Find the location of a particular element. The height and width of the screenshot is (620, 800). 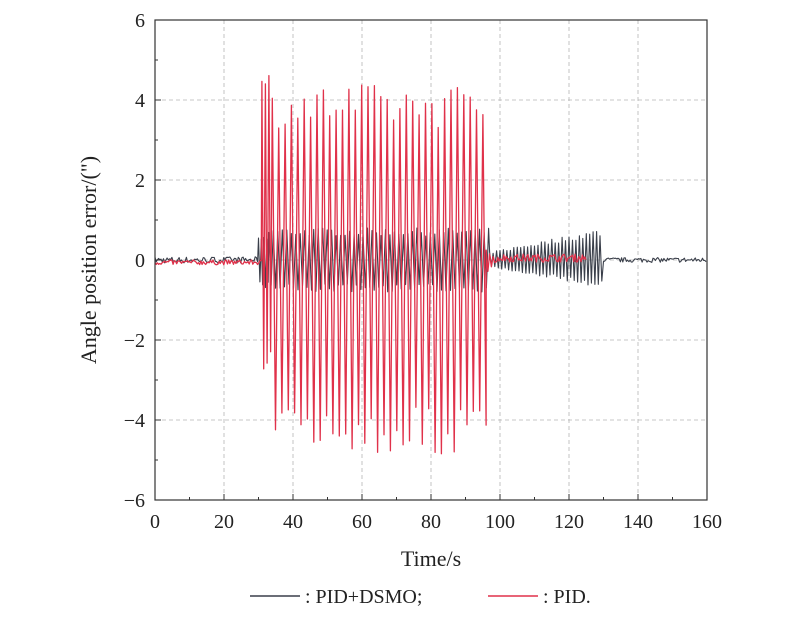

legend-label-pid: : PID. is located at coordinates (567, 597).